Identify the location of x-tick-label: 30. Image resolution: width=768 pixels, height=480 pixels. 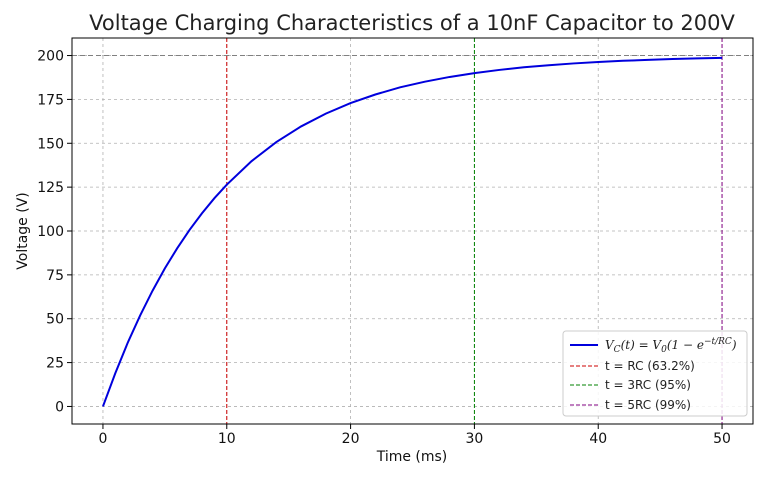
(474, 439).